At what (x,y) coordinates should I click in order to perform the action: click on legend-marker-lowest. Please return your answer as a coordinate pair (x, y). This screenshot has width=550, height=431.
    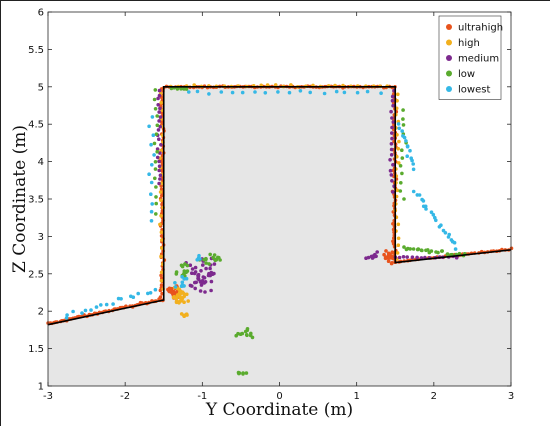
    Looking at the image, I should click on (449, 89).